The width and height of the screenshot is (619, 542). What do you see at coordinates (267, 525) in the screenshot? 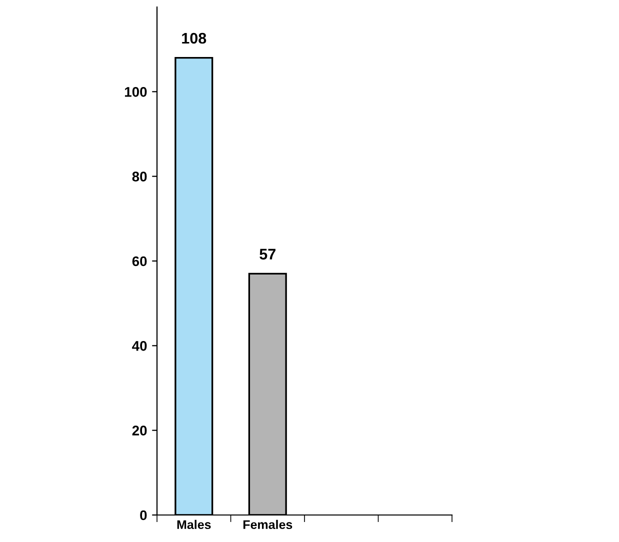
I see `x-tick-label: Females` at bounding box center [267, 525].